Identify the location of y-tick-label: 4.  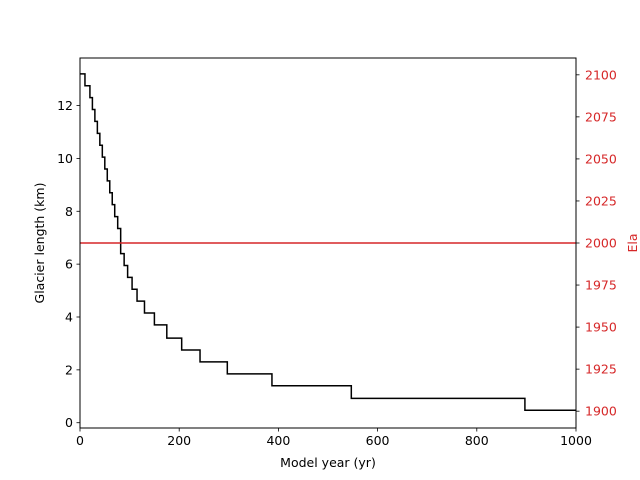
(69, 317).